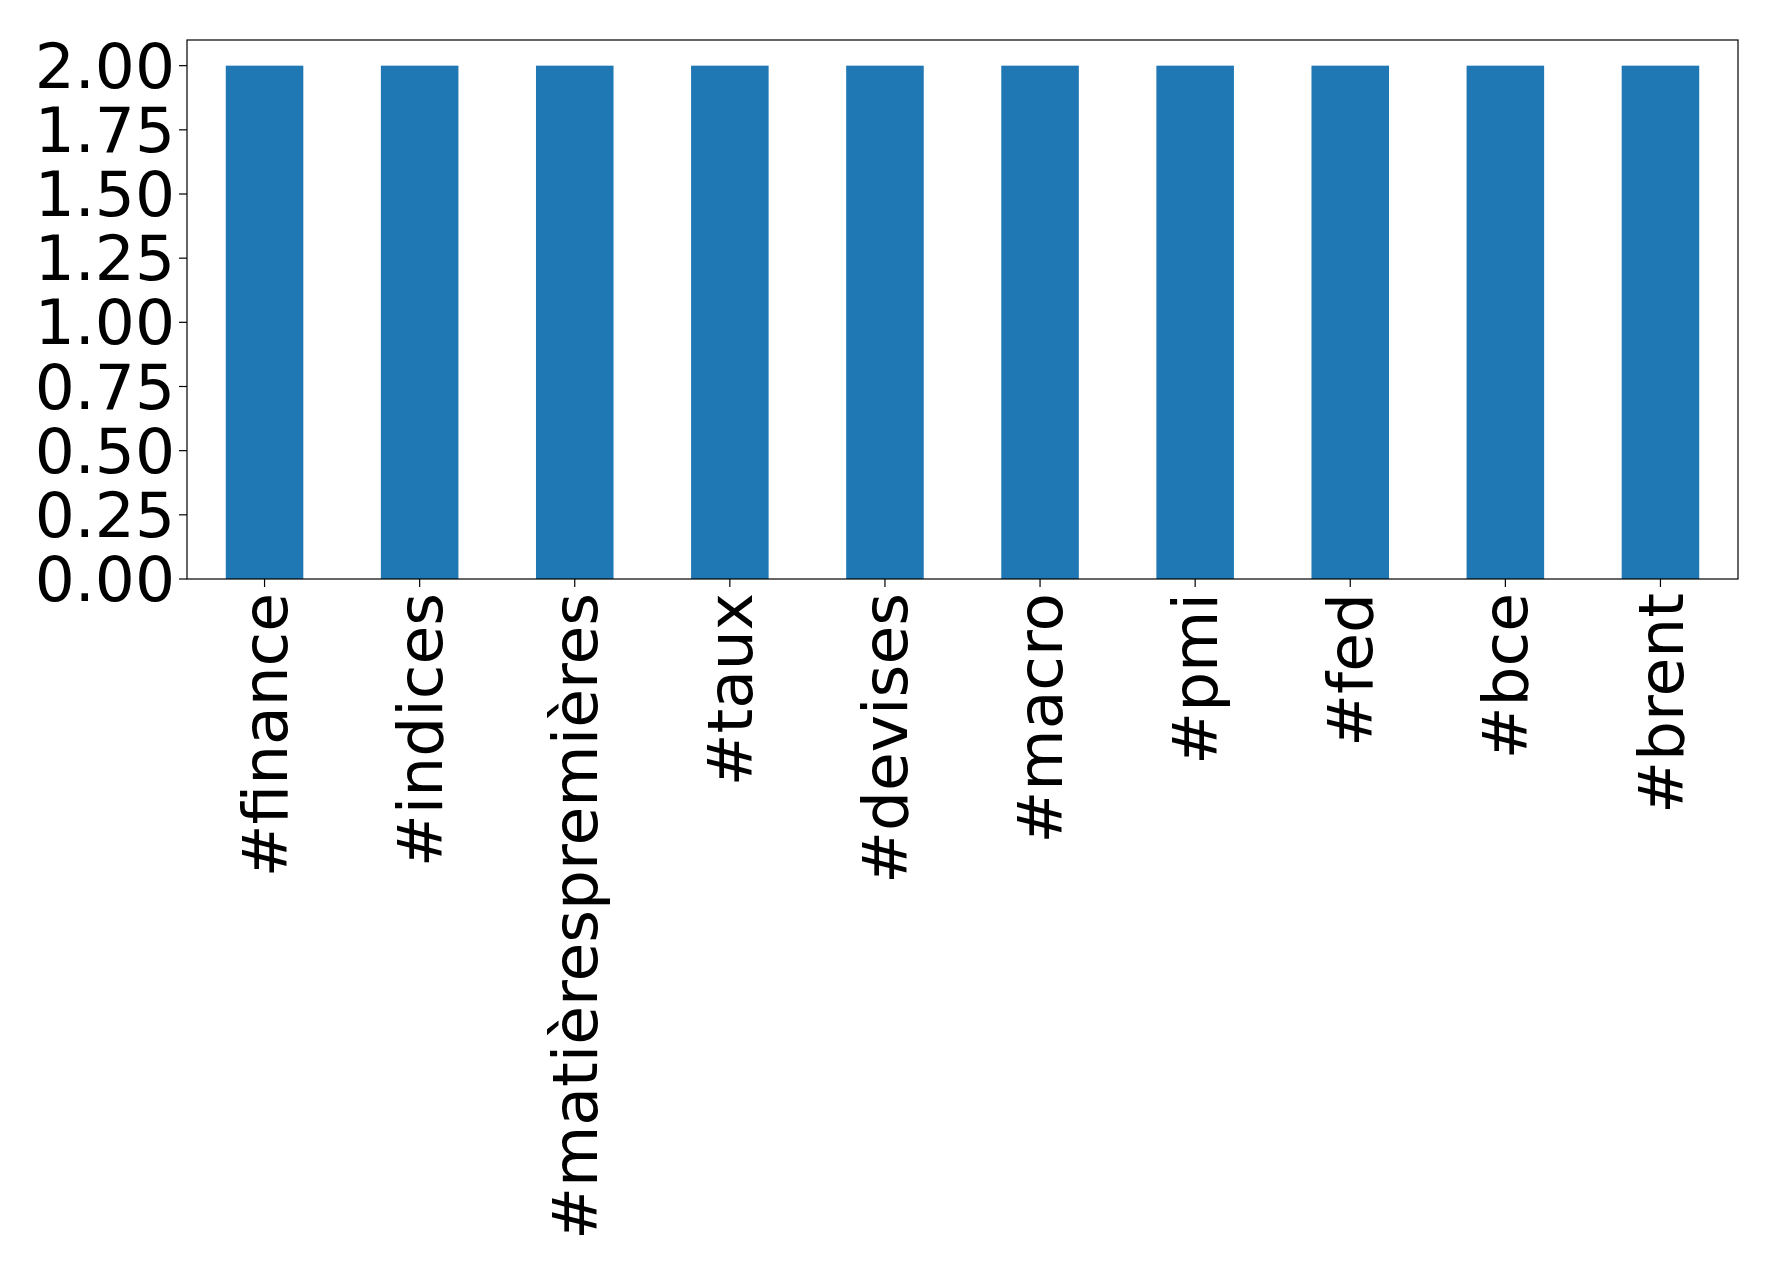 The width and height of the screenshot is (1778, 1270). I want to click on x-tick-label: #indices, so click(420, 730).